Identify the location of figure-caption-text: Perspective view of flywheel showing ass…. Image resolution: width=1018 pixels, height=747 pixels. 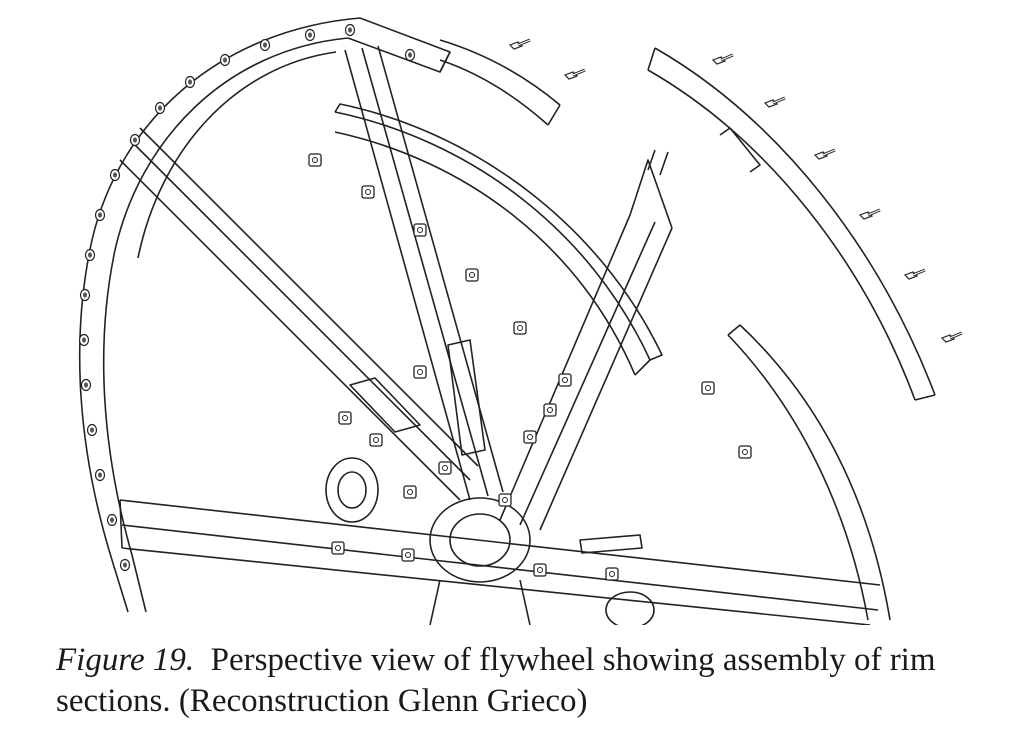
(496, 680).